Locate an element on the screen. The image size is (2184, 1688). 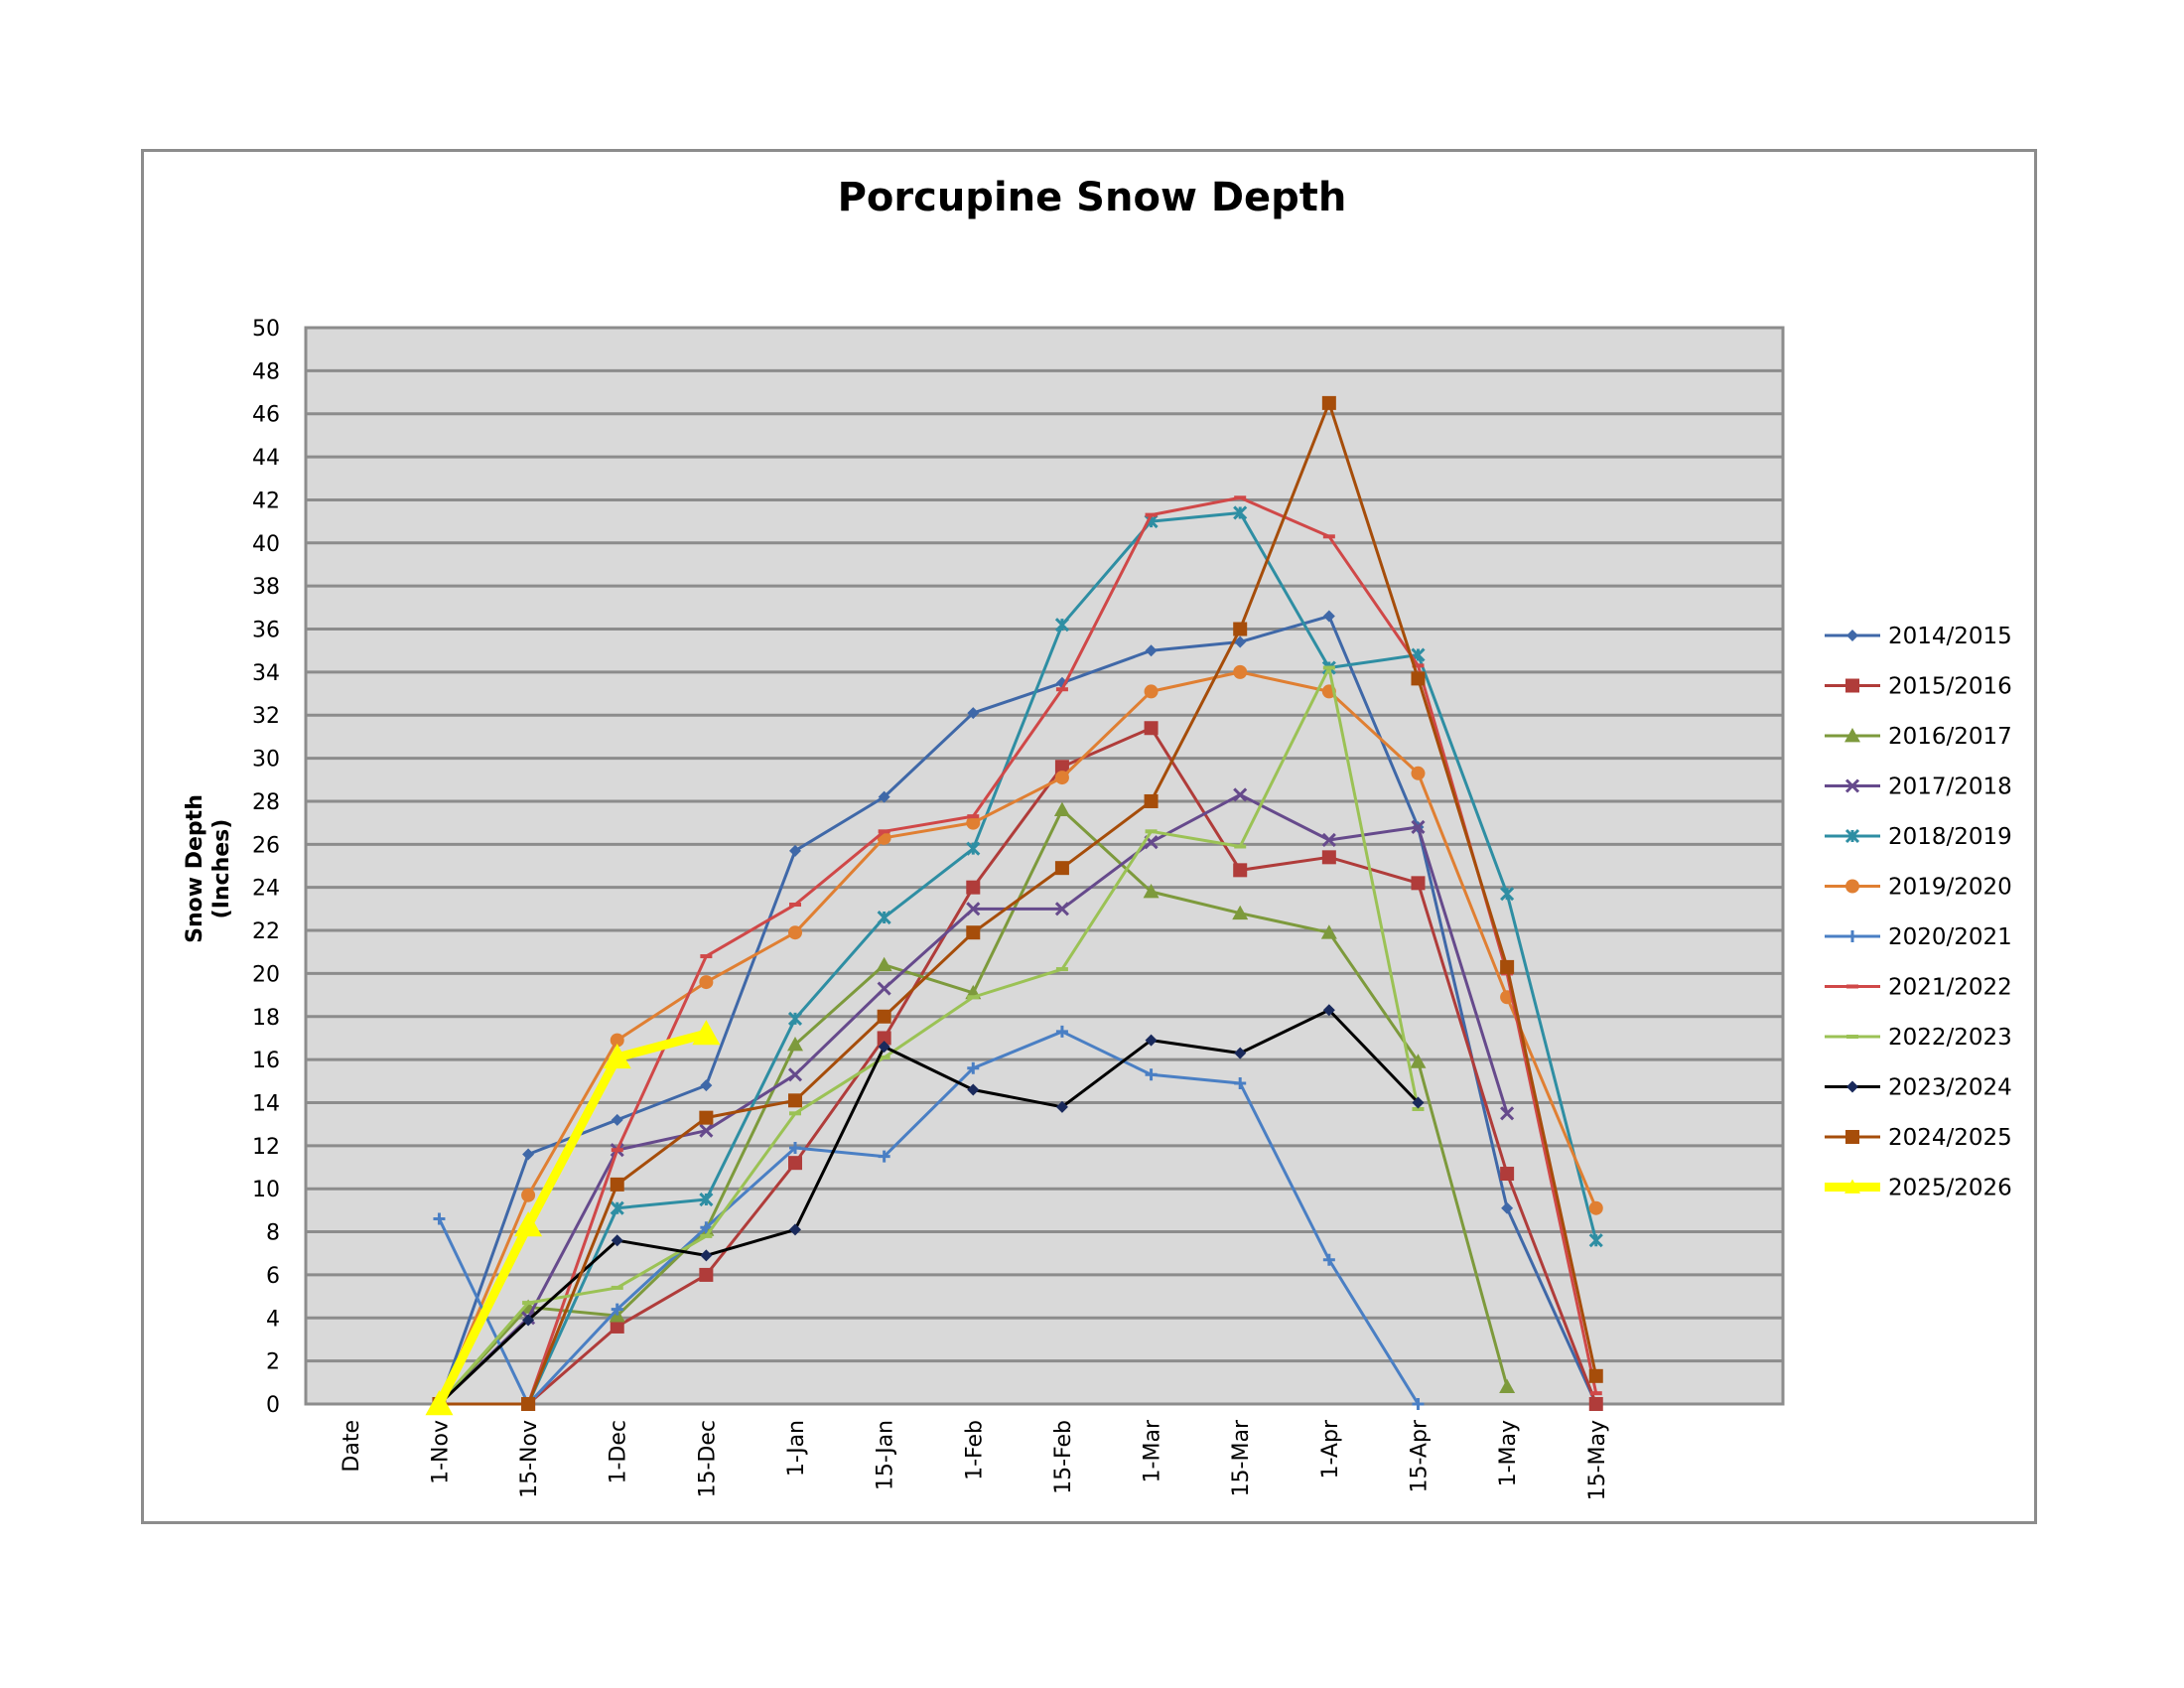
x-tick-label: 15-Dec is located at coordinates (707, 1459).